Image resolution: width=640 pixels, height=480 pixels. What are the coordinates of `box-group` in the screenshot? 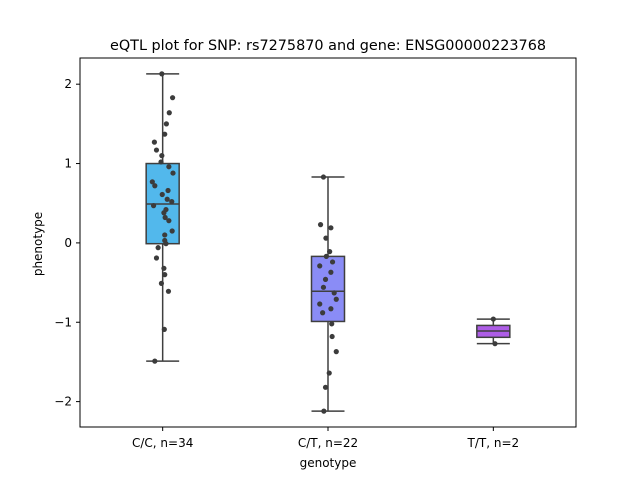 It's located at (328, 294).